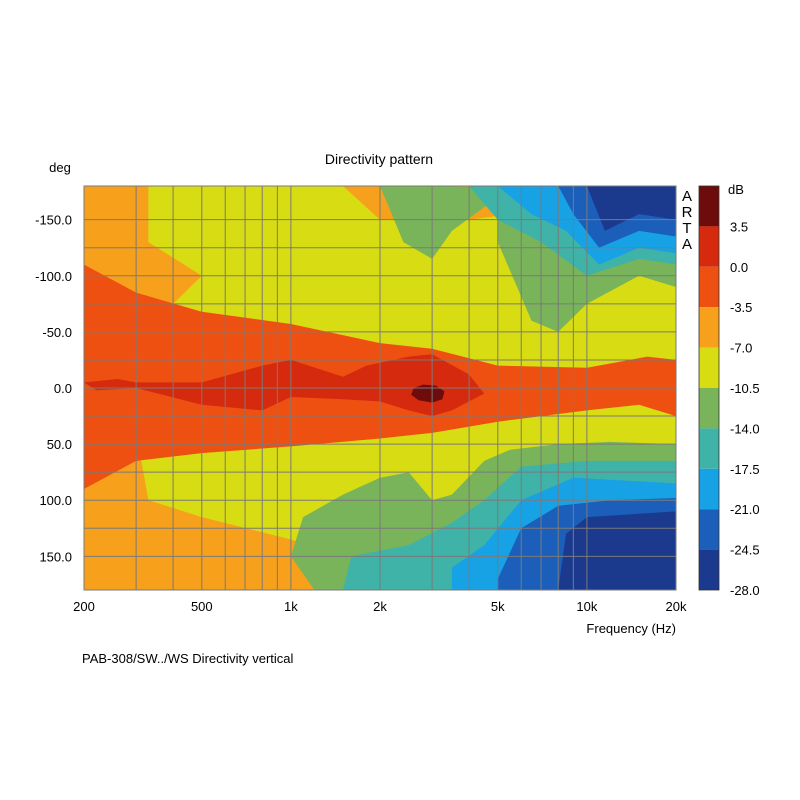 This screenshot has height=800, width=800. I want to click on y-axis-label: deg, so click(60, 167).